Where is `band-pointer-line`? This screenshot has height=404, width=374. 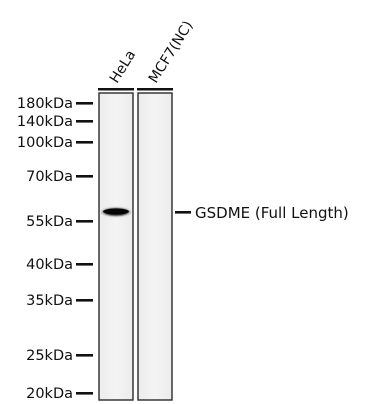
band-pointer-line is located at coordinates (183, 212).